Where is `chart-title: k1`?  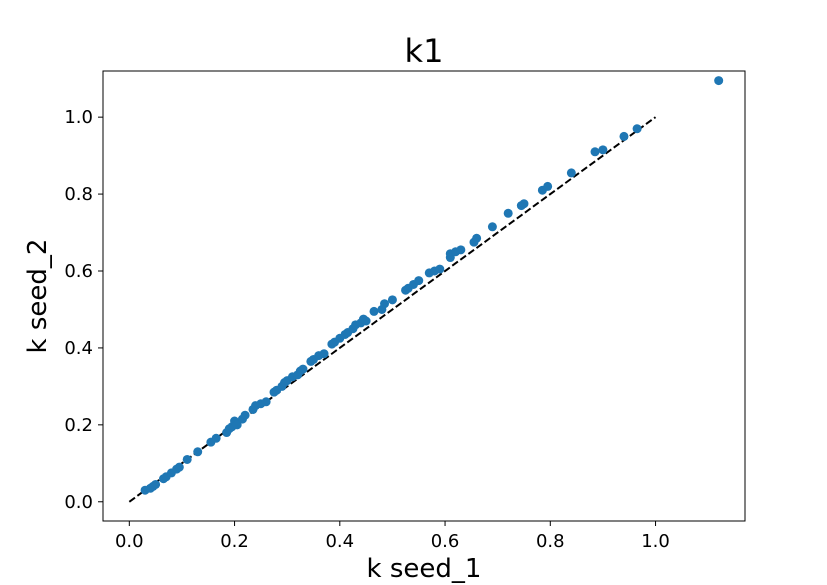
chart-title: k1 is located at coordinates (424, 51).